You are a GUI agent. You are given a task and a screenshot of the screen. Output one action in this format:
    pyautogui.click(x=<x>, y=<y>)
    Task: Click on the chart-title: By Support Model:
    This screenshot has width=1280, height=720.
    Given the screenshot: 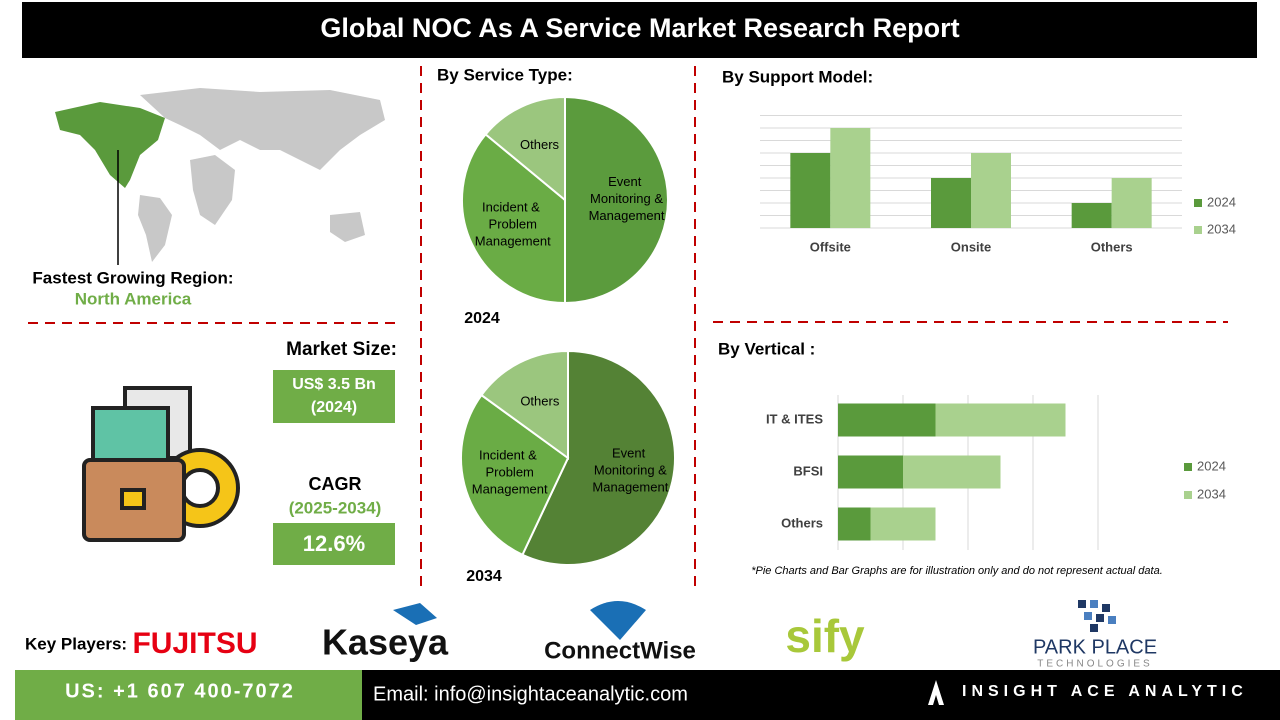 What is the action you would take?
    pyautogui.click(x=797, y=76)
    